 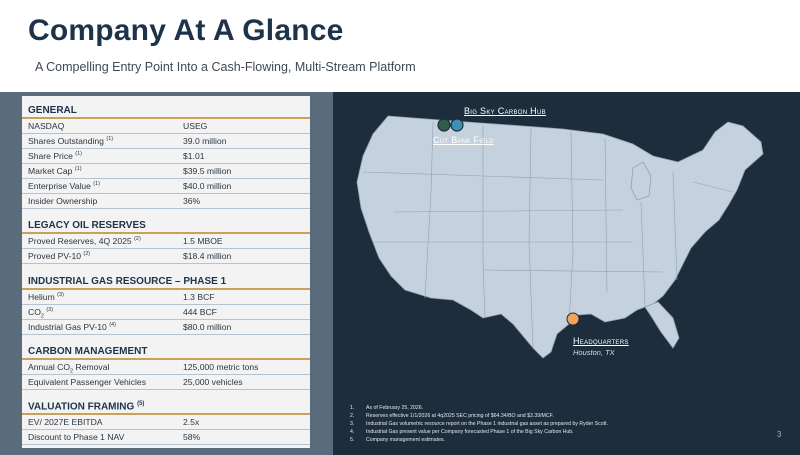 What do you see at coordinates (65, 422) in the screenshot?
I see `row-label: EV/ 2027E EBITDA` at bounding box center [65, 422].